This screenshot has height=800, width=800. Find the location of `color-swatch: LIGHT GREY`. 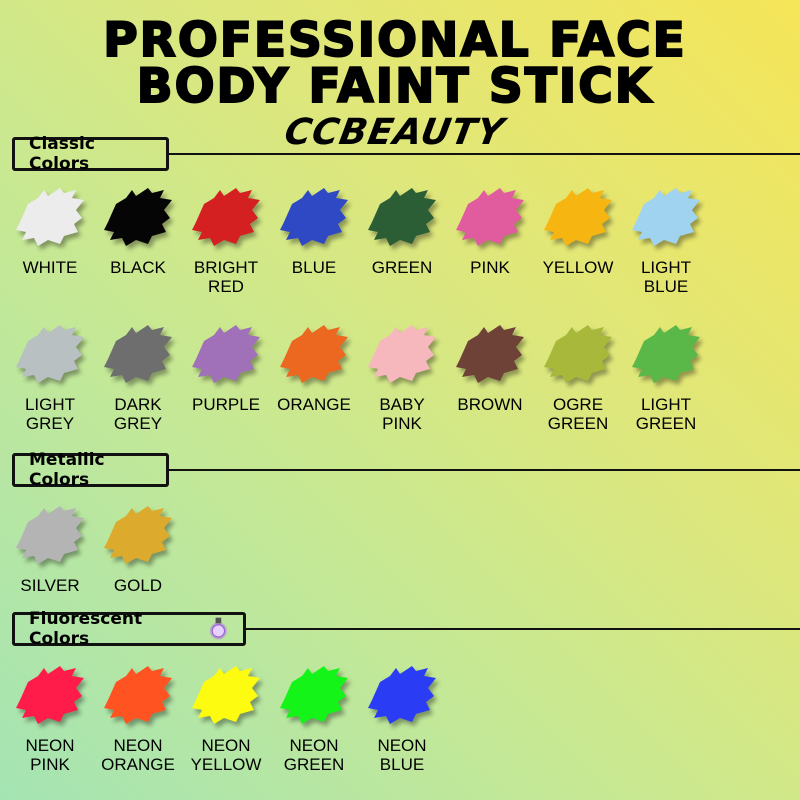

color-swatch: LIGHT GREY is located at coordinates (50, 377).